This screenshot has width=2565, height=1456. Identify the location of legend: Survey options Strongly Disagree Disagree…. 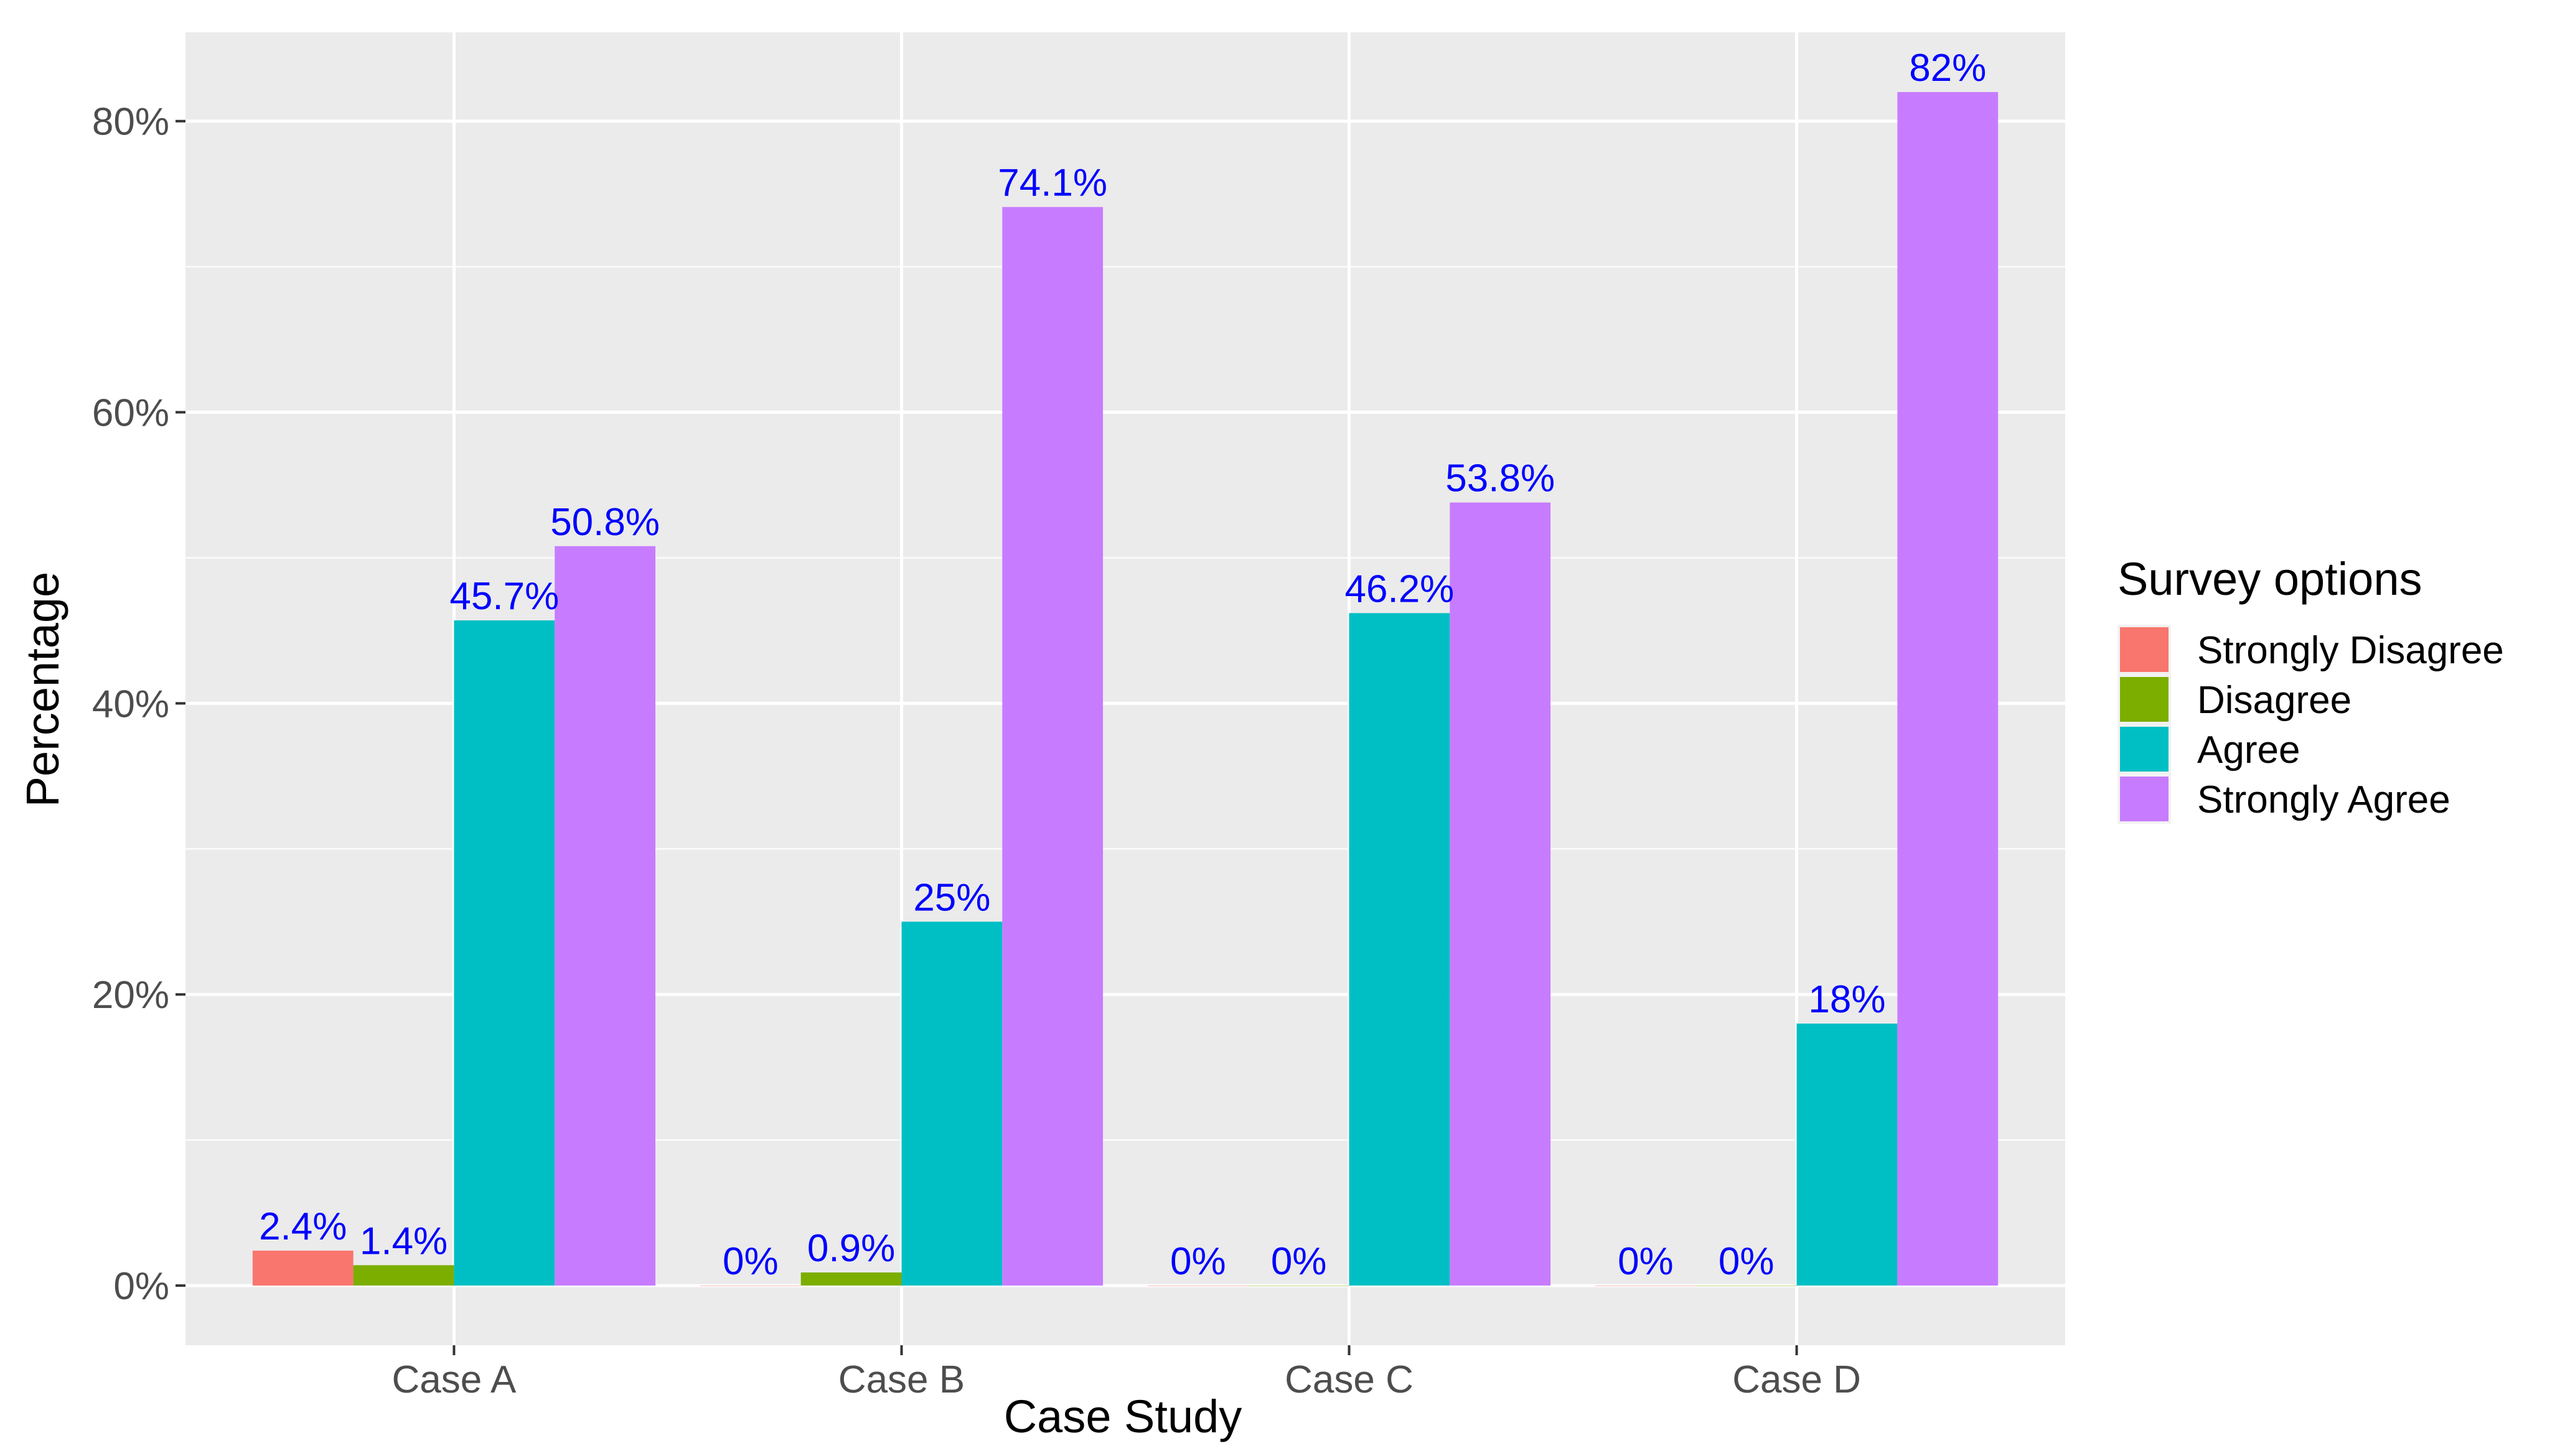
(2310, 688).